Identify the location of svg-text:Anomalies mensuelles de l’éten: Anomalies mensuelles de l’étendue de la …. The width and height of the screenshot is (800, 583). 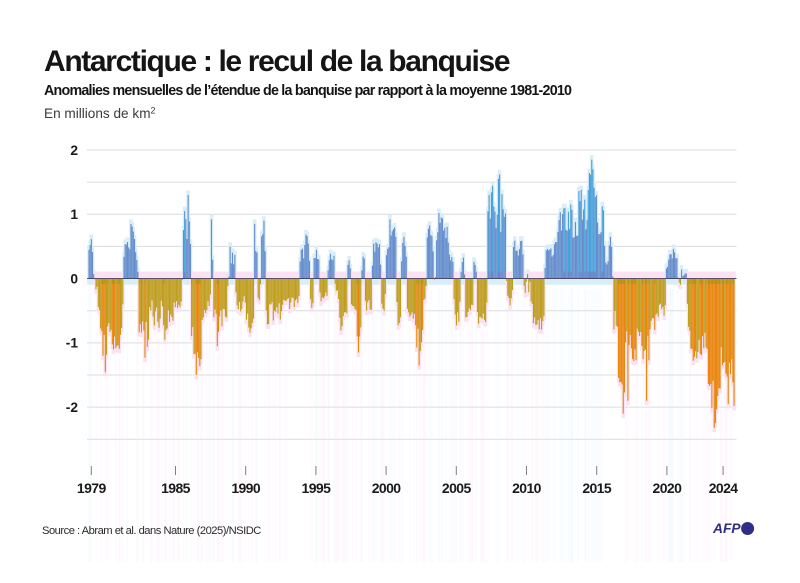
(308, 91).